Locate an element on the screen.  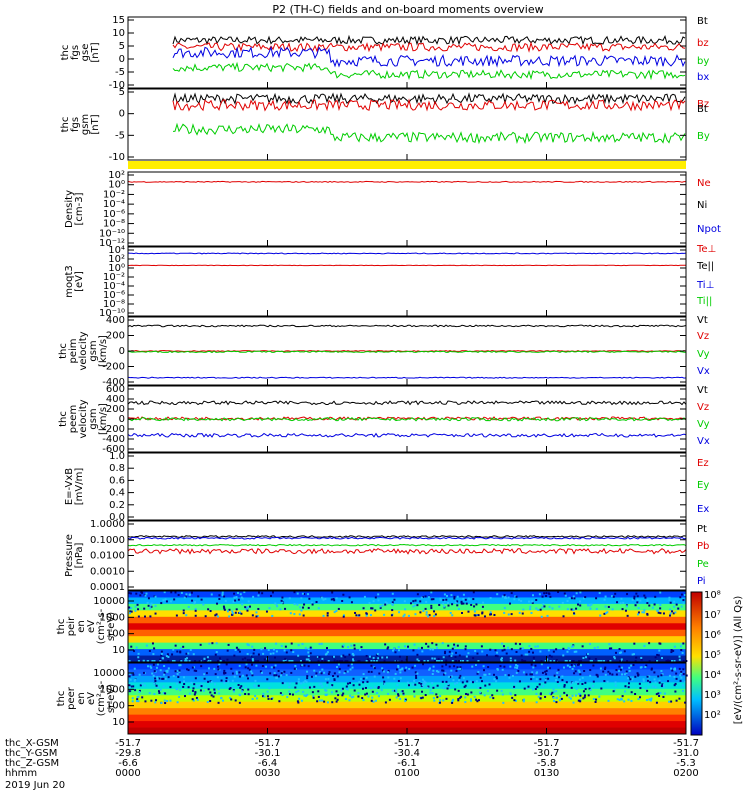
spectrogram-band is located at coordinates (407, 653).